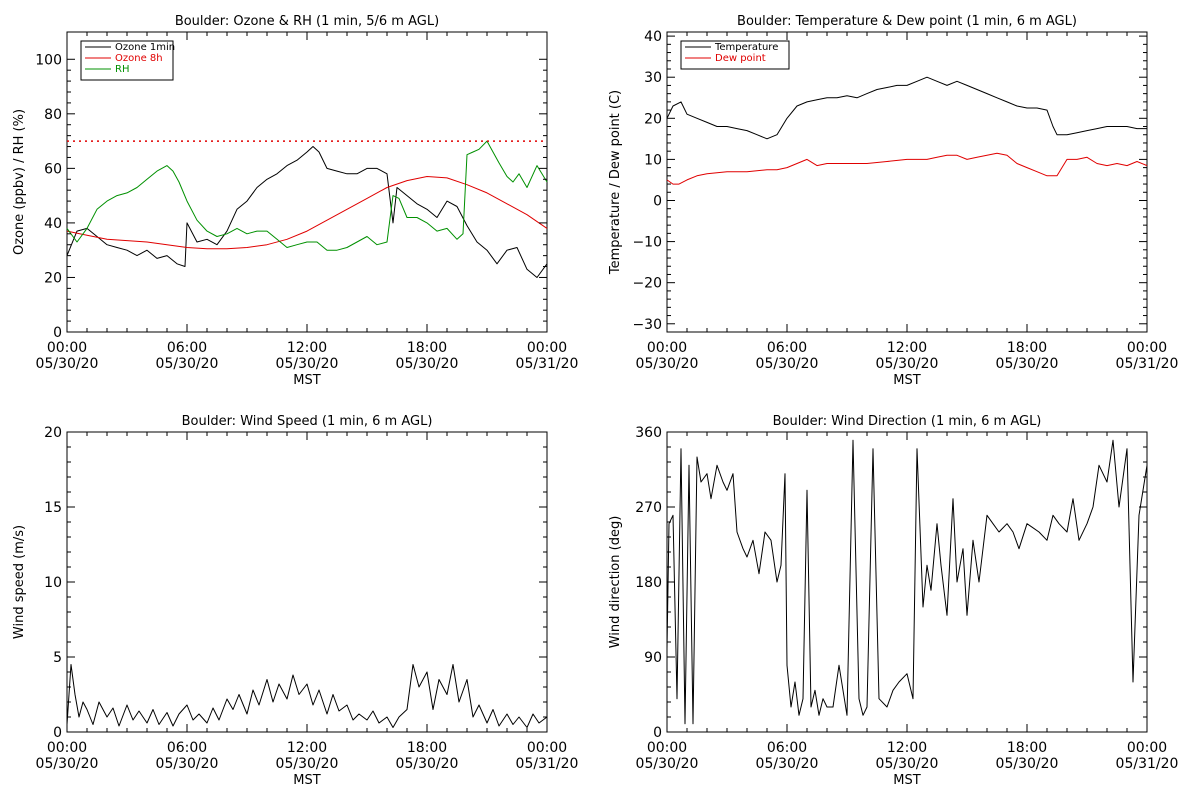 The width and height of the screenshot is (1200, 800). What do you see at coordinates (653, 658) in the screenshot?
I see `y-tick-label: 90` at bounding box center [653, 658].